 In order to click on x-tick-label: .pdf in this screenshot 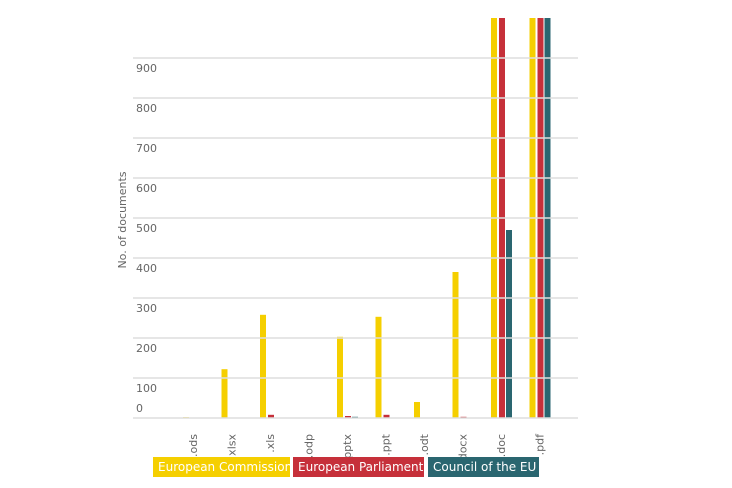, I will do `click(540, 444)`.